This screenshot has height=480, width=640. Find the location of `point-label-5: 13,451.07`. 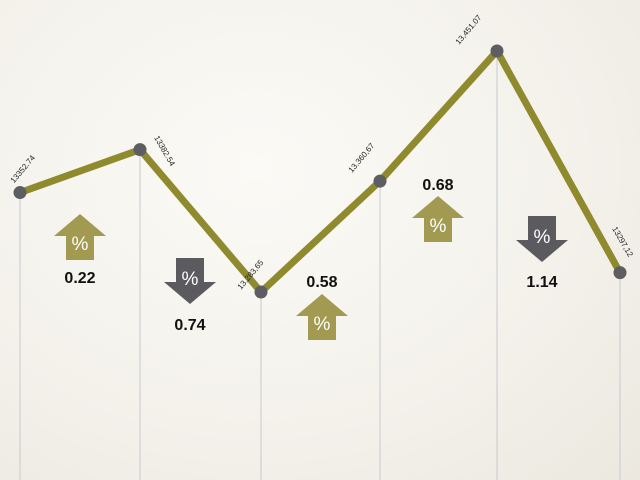

point-label-5: 13,451.07 is located at coordinates (469, 29).